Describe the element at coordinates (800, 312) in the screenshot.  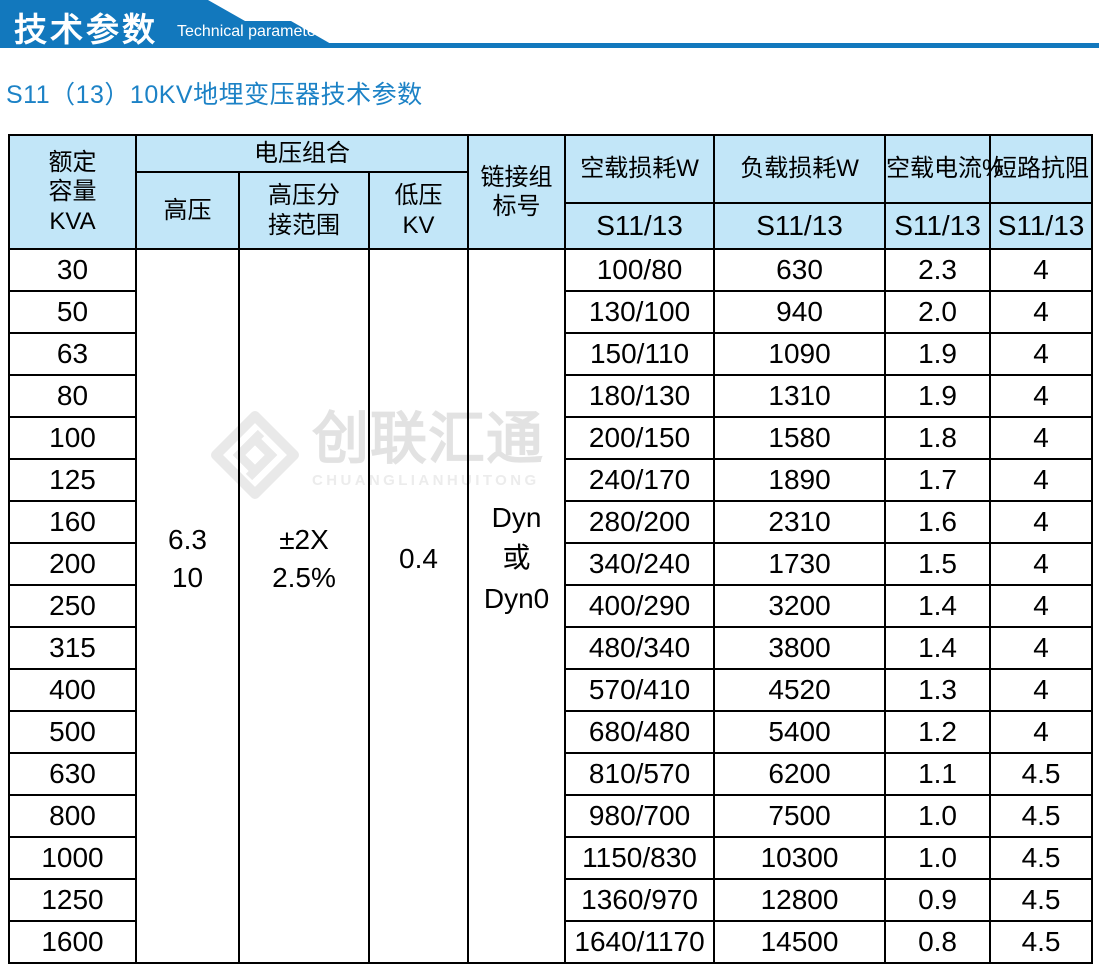
I see `cell-load-loss: 940` at that location.